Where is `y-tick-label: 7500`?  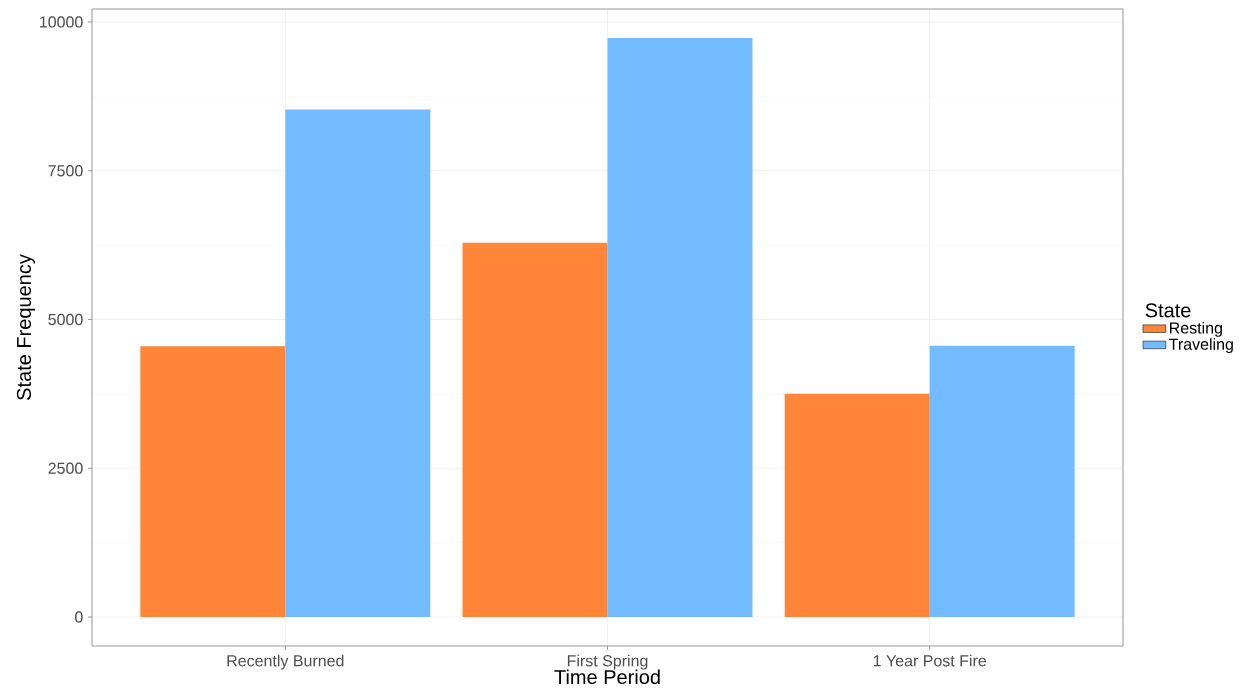 y-tick-label: 7500 is located at coordinates (65, 171).